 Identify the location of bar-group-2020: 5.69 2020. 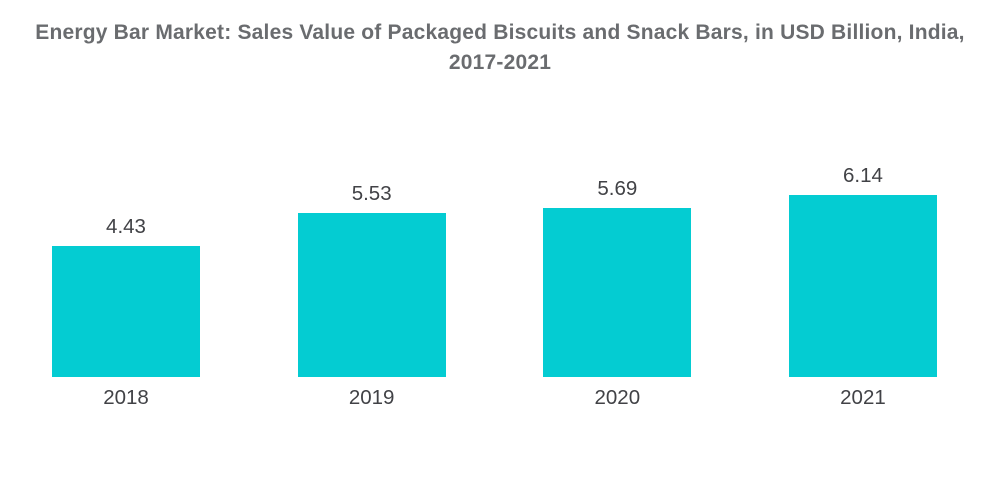
(617, 244).